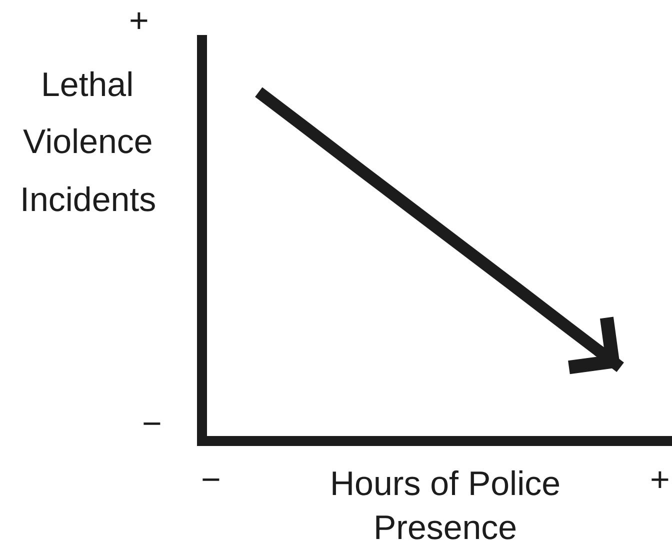  Describe the element at coordinates (445, 504) in the screenshot. I see `x-axis-title: Hours of Police Presence` at that location.